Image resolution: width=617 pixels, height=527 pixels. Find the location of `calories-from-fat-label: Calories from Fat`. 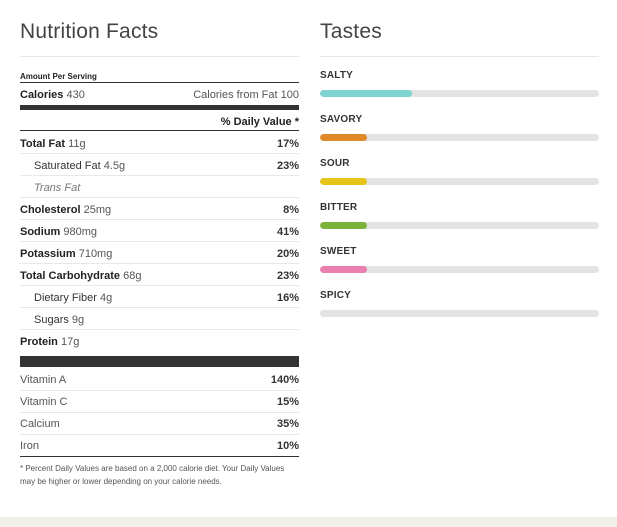

calories-from-fat-label: Calories from Fat is located at coordinates (235, 95).